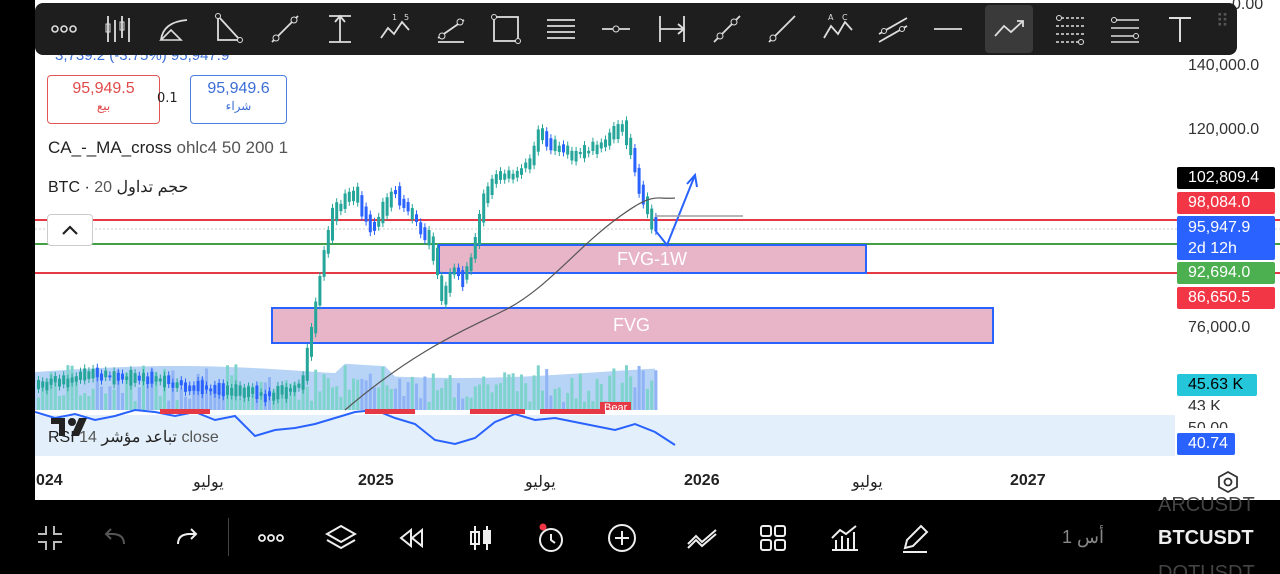  What do you see at coordinates (702, 538) in the screenshot?
I see `compare-button` at bounding box center [702, 538].